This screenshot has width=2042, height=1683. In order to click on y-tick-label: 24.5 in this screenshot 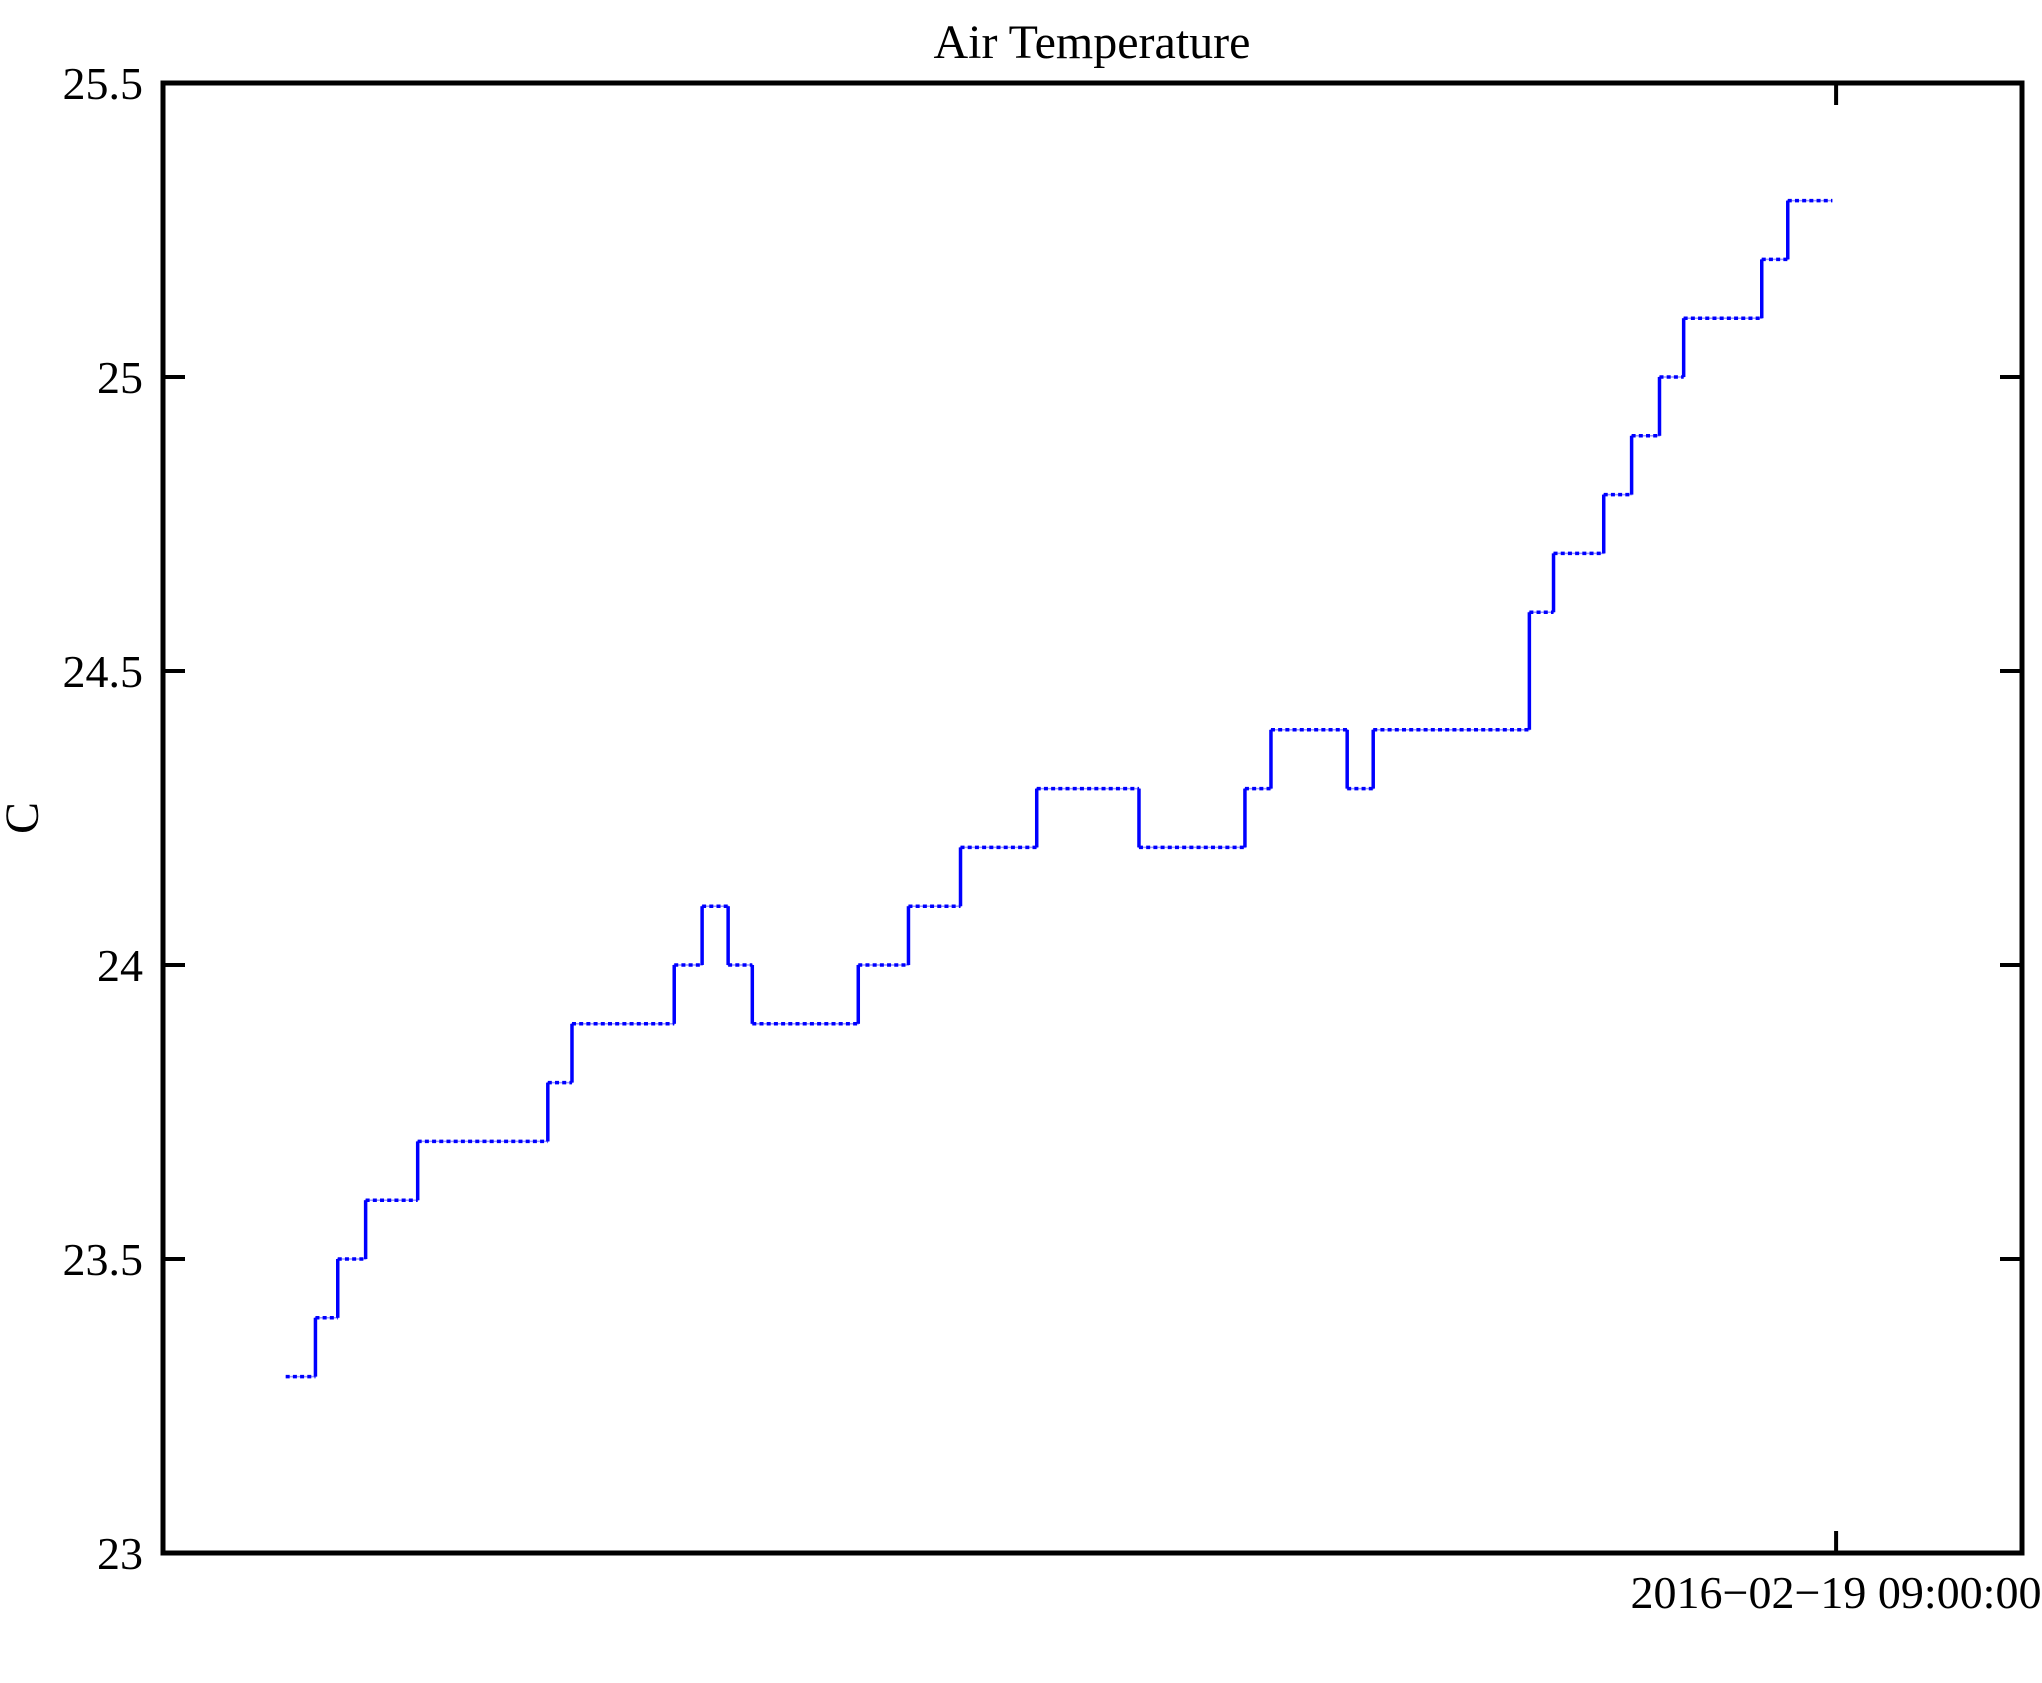, I will do `click(103, 671)`.